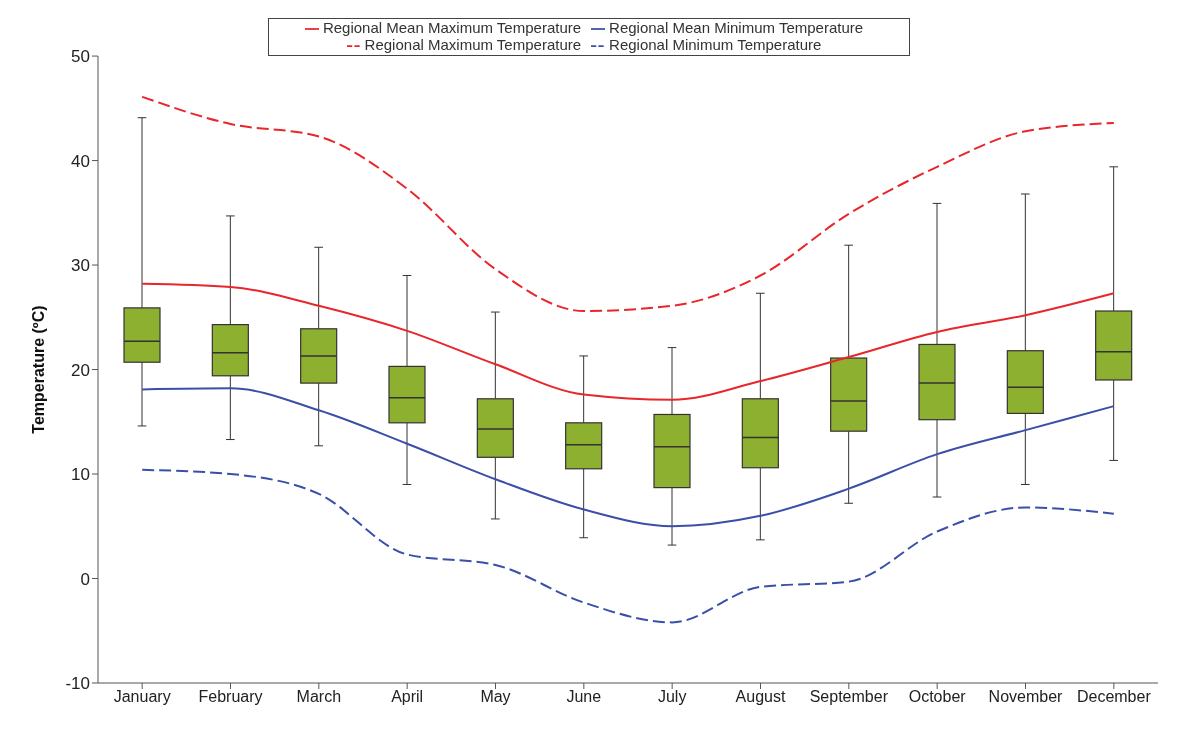 The image size is (1186, 731). Describe the element at coordinates (319, 697) in the screenshot. I see `x-tick-label: March` at that location.